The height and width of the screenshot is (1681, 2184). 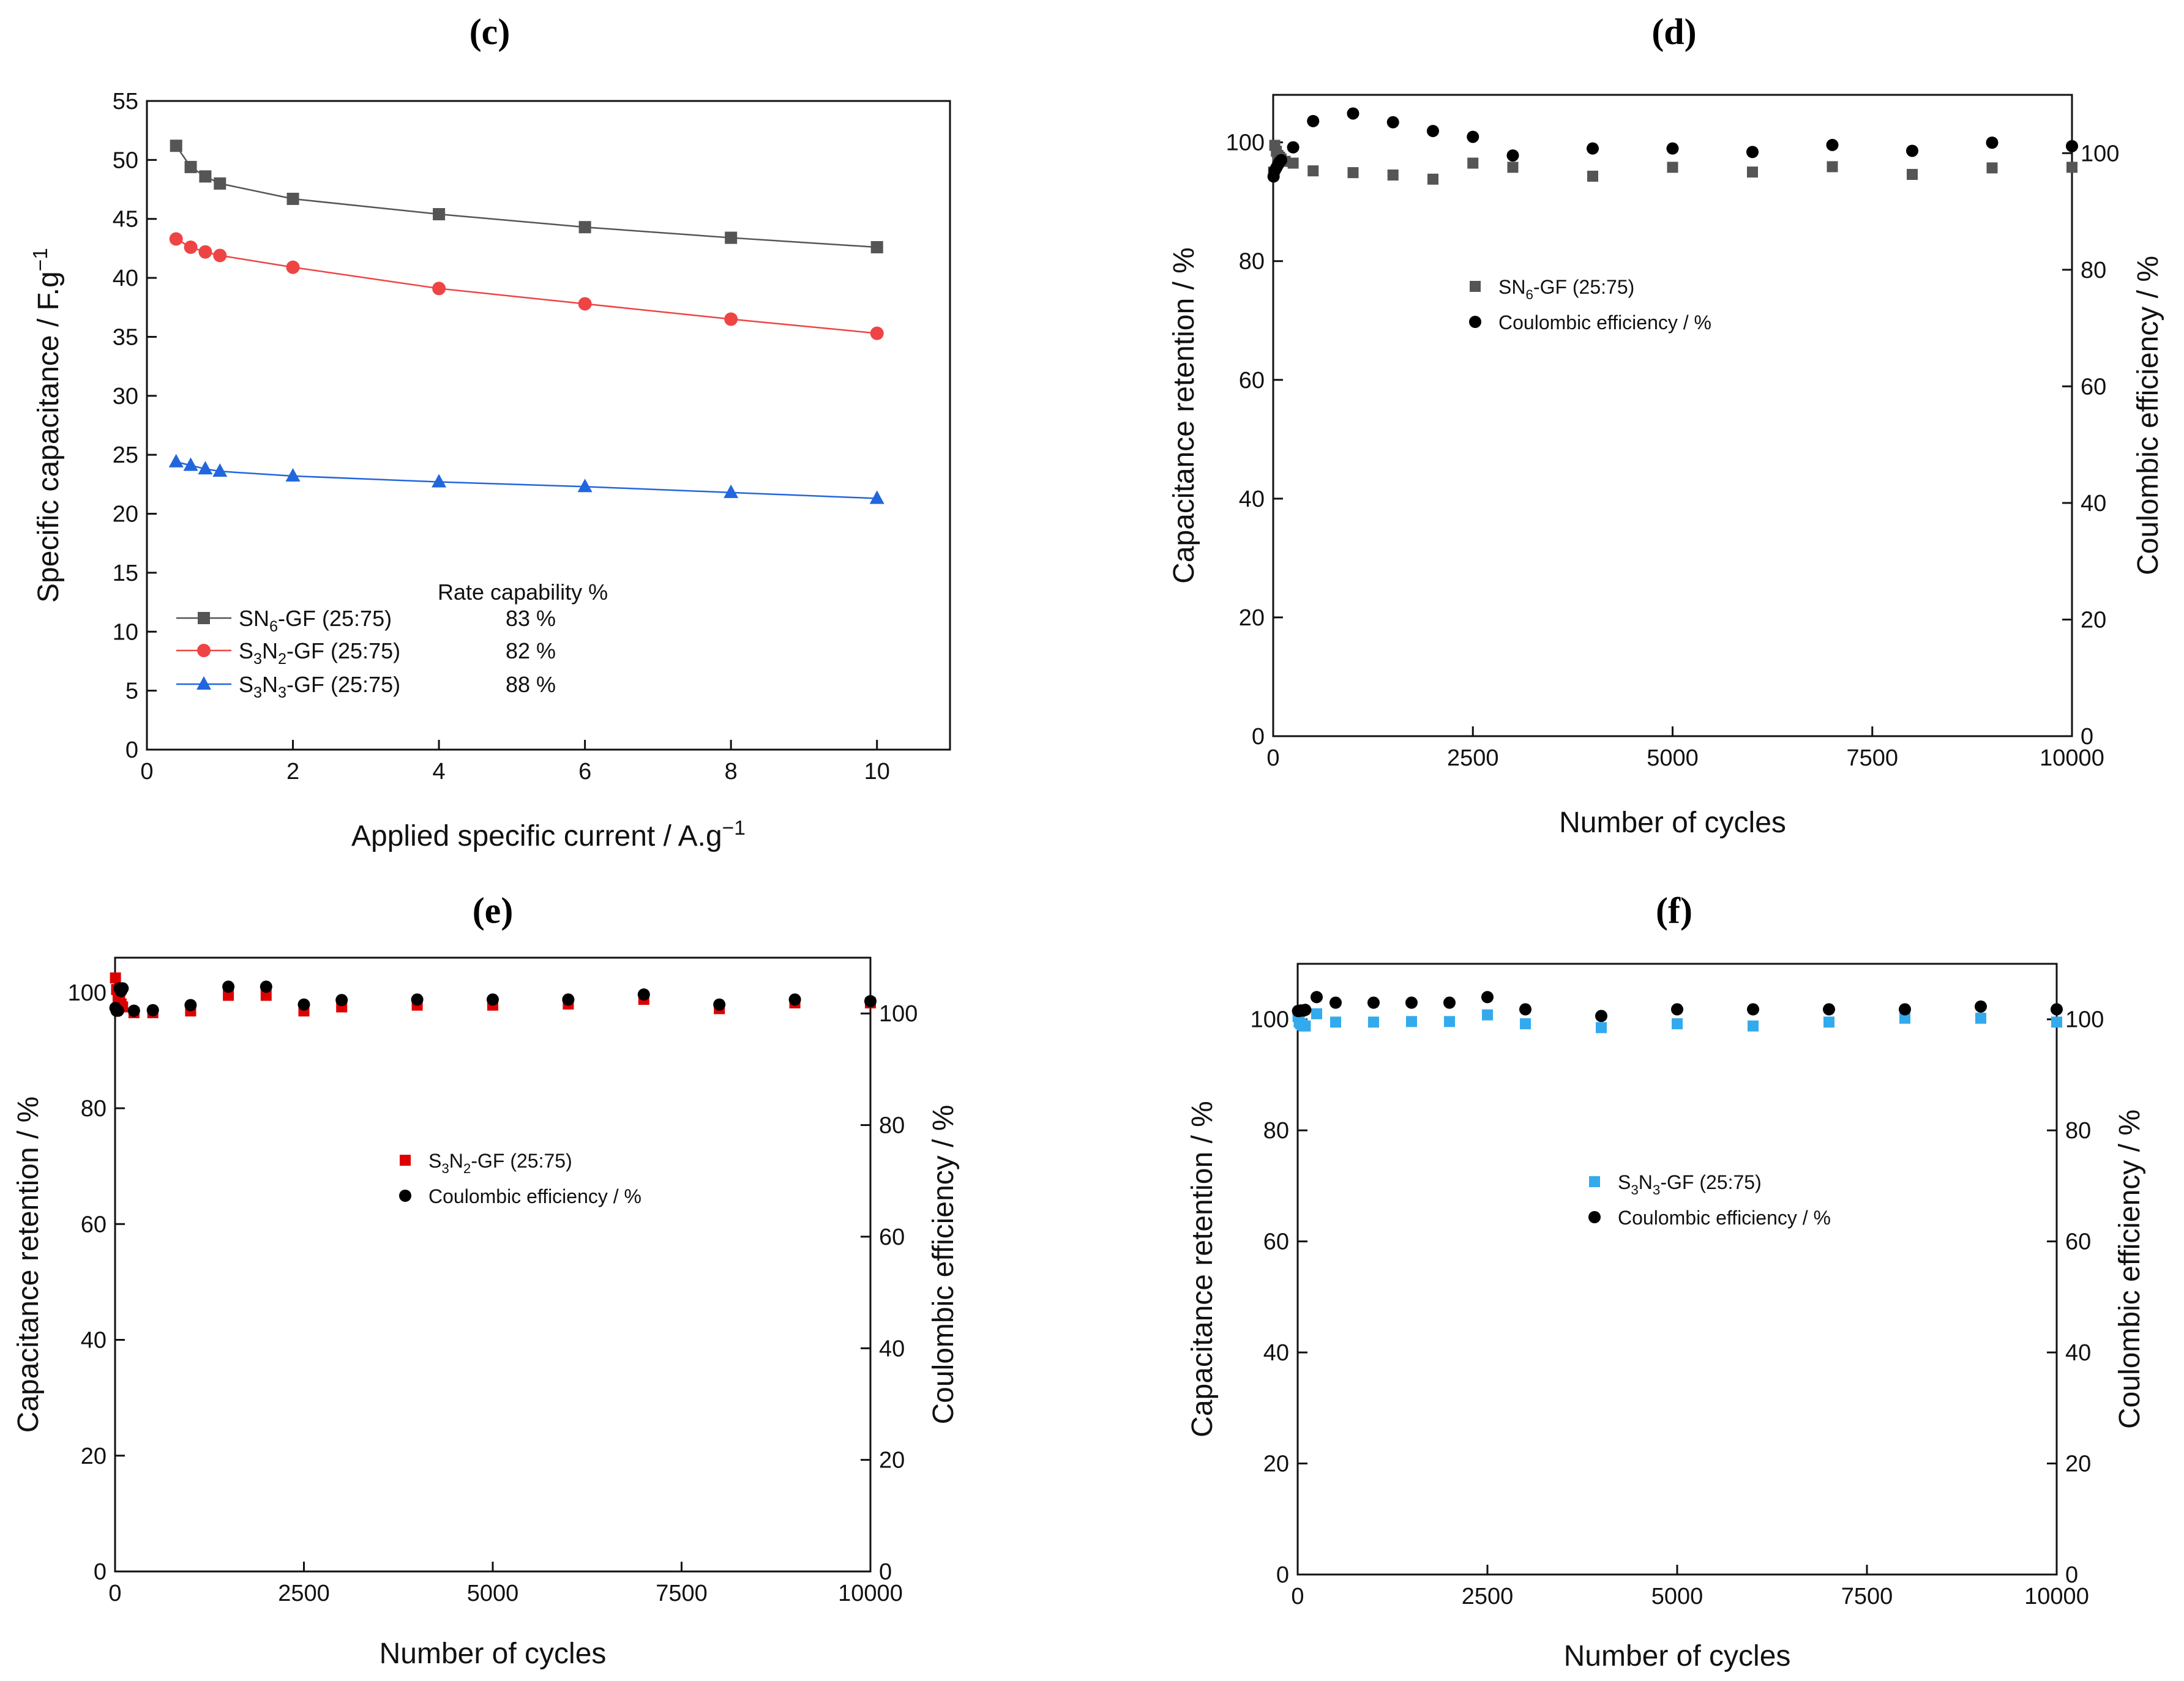 What do you see at coordinates (2078, 1464) in the screenshot?
I see `y-right-tick-label: 20` at bounding box center [2078, 1464].